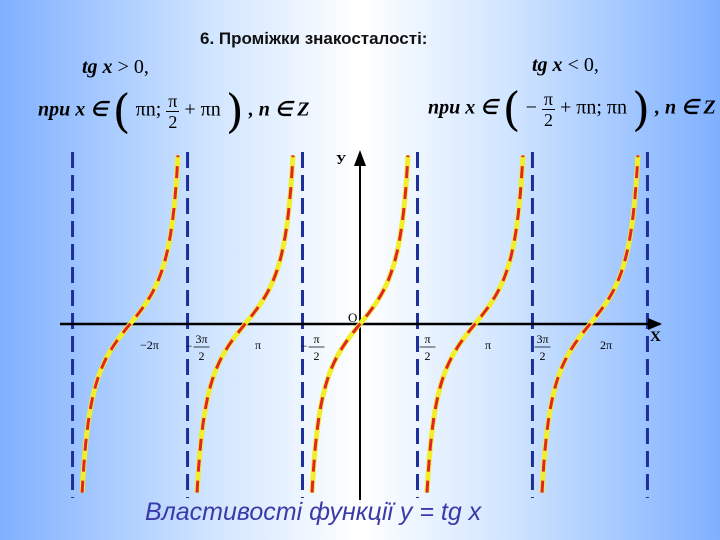 The width and height of the screenshot is (720, 540). Describe the element at coordinates (594, 107) in the screenshot. I see `right-interval-end: + πn; πn` at that location.